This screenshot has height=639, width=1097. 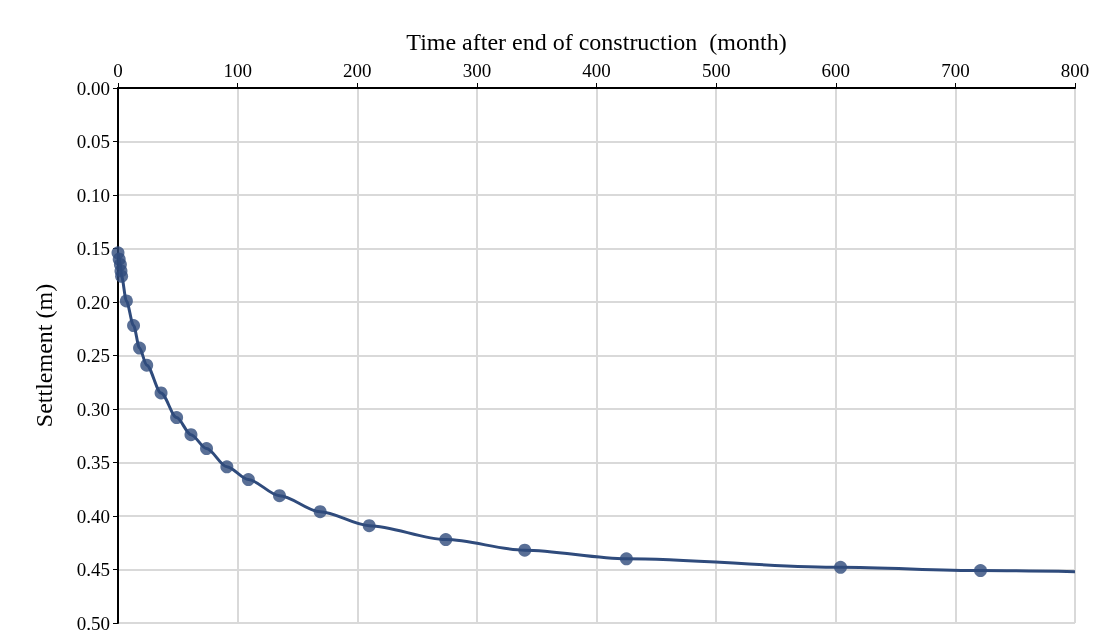 What do you see at coordinates (93, 623) in the screenshot?
I see `y-tick-label: 0.50` at bounding box center [93, 623].